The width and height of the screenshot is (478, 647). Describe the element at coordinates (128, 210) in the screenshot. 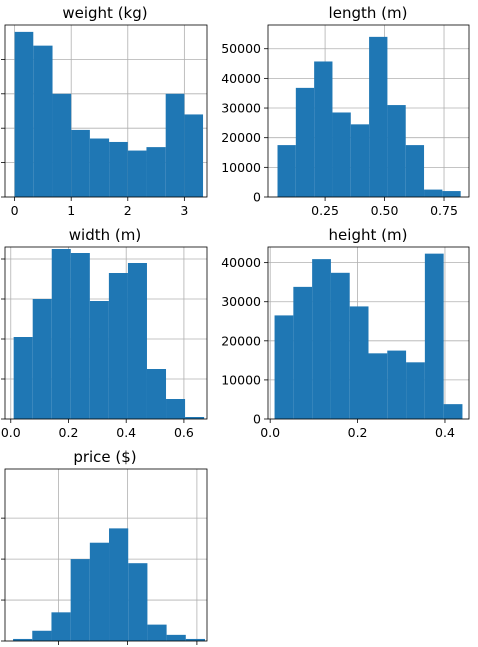

I see `x-tick-label: 2` at that location.